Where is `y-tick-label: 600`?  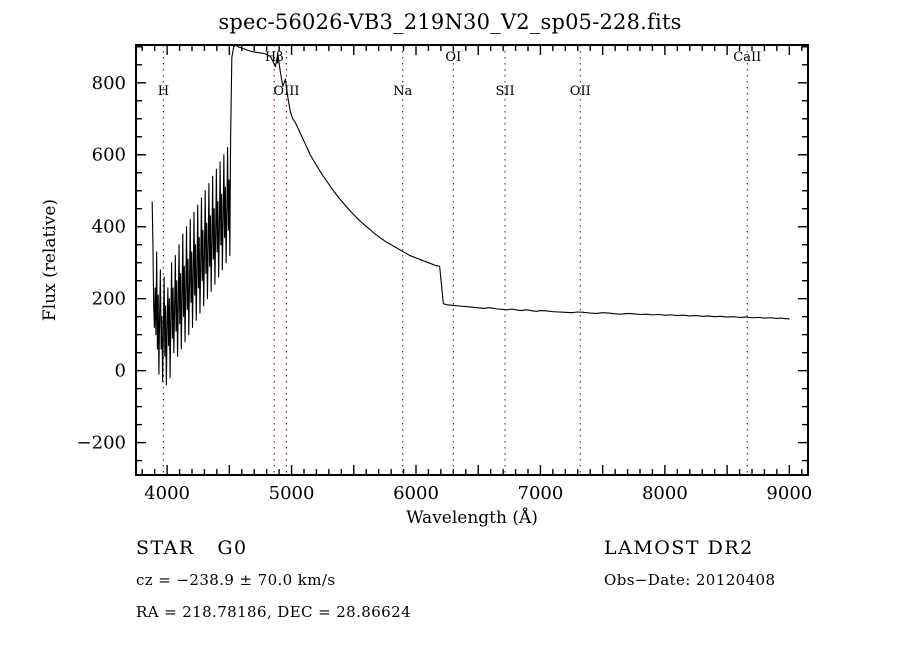 y-tick-label: 600 is located at coordinates (109, 155).